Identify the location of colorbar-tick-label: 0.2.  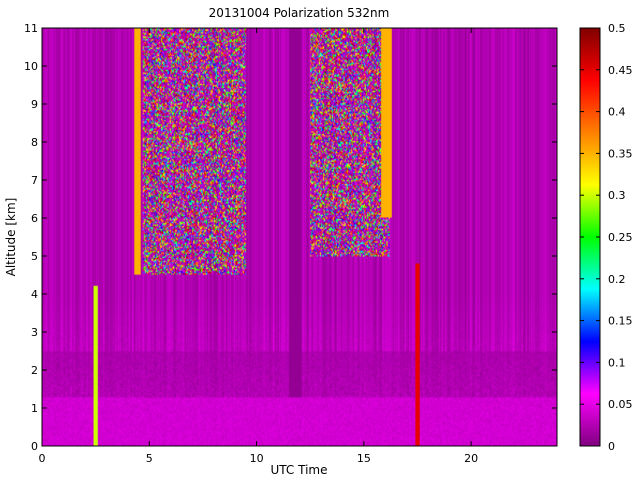
(617, 279).